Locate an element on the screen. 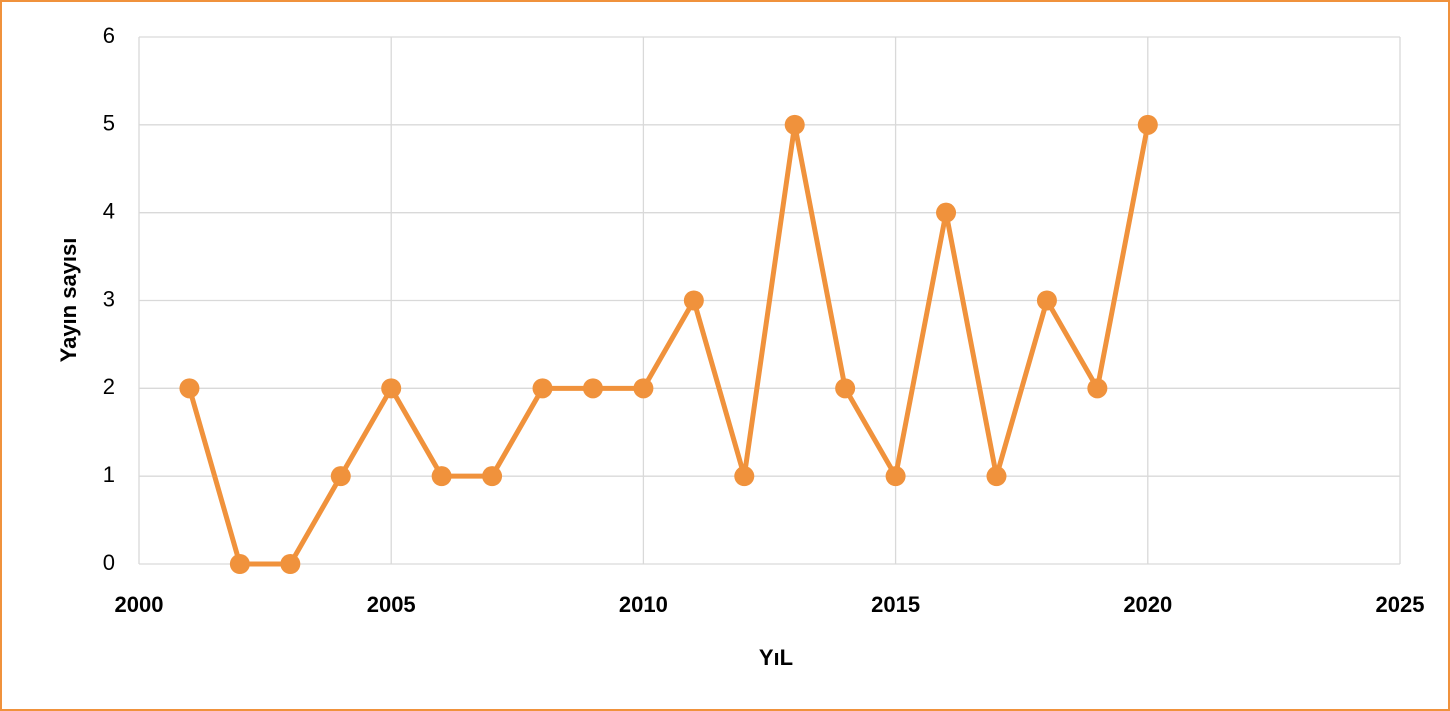 This screenshot has width=1450, height=711. y-tick-label: 6 is located at coordinates (109, 35).